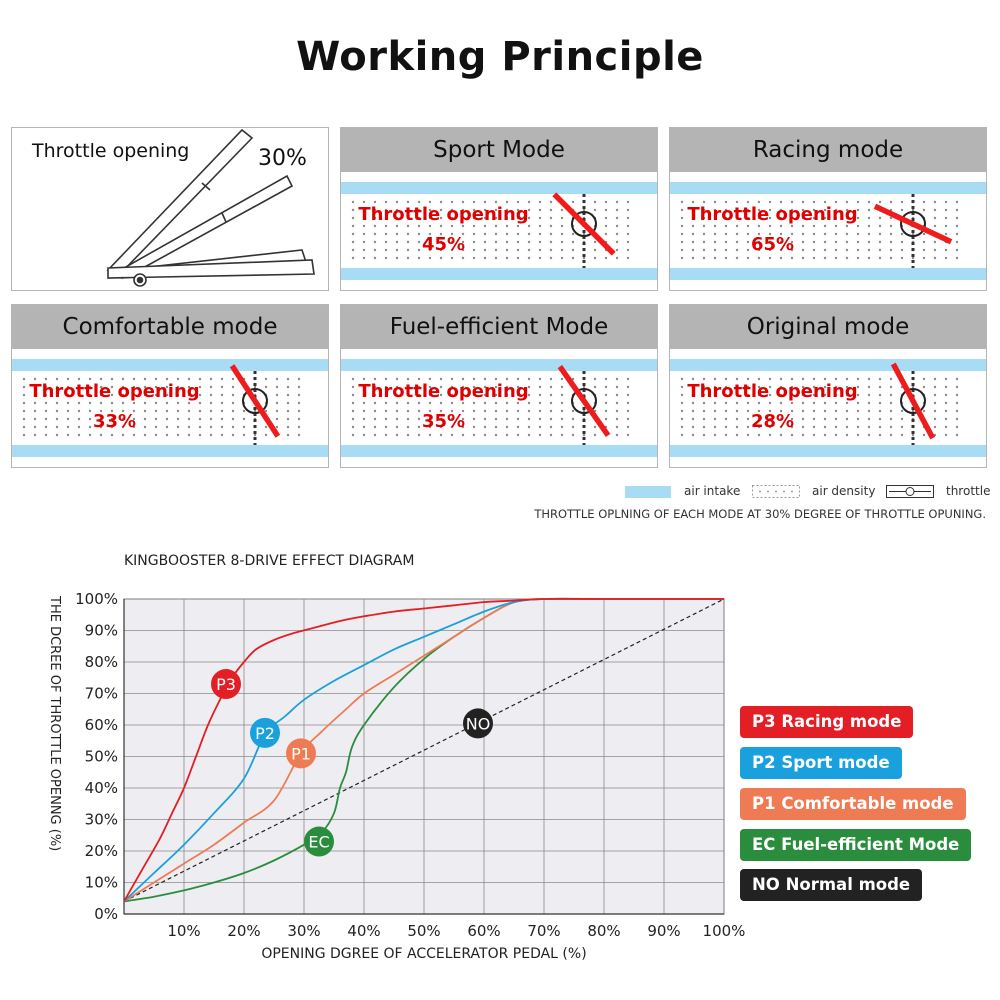 This screenshot has width=1000, height=1000. What do you see at coordinates (827, 722) in the screenshot?
I see `legend-p3: P3 Racing mode` at bounding box center [827, 722].